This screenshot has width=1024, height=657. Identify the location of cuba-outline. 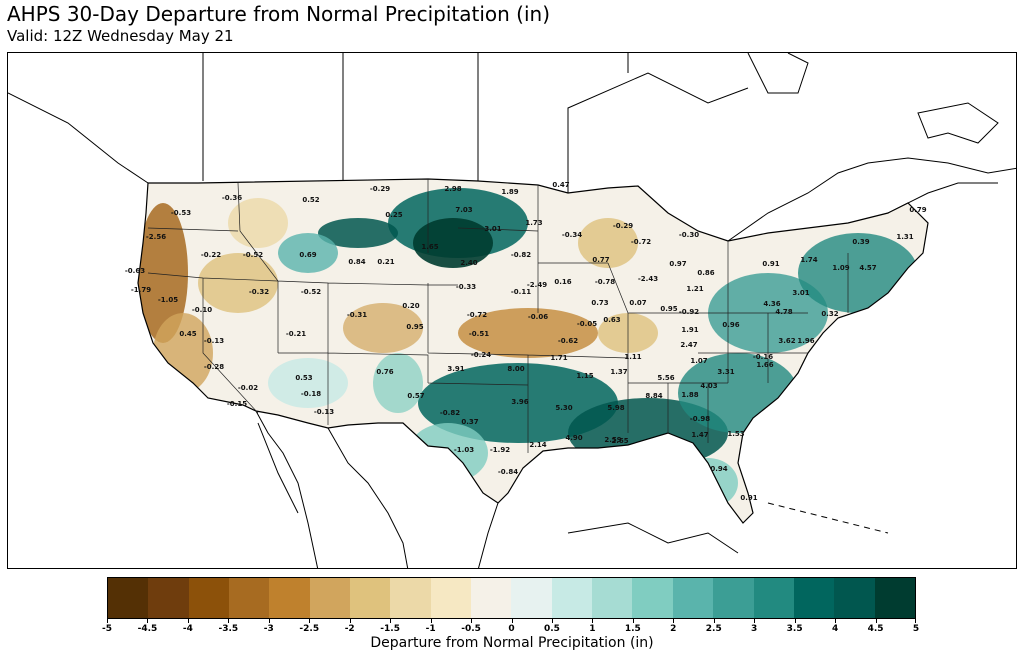
(828, 518).